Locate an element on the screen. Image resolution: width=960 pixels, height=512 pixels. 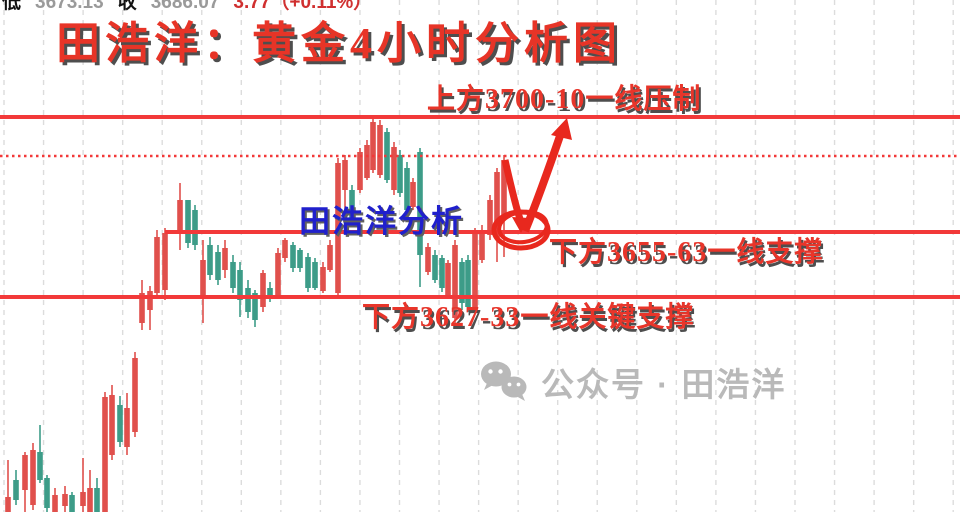
change-value: 3.77（+0.11%） is located at coordinates (303, 6).